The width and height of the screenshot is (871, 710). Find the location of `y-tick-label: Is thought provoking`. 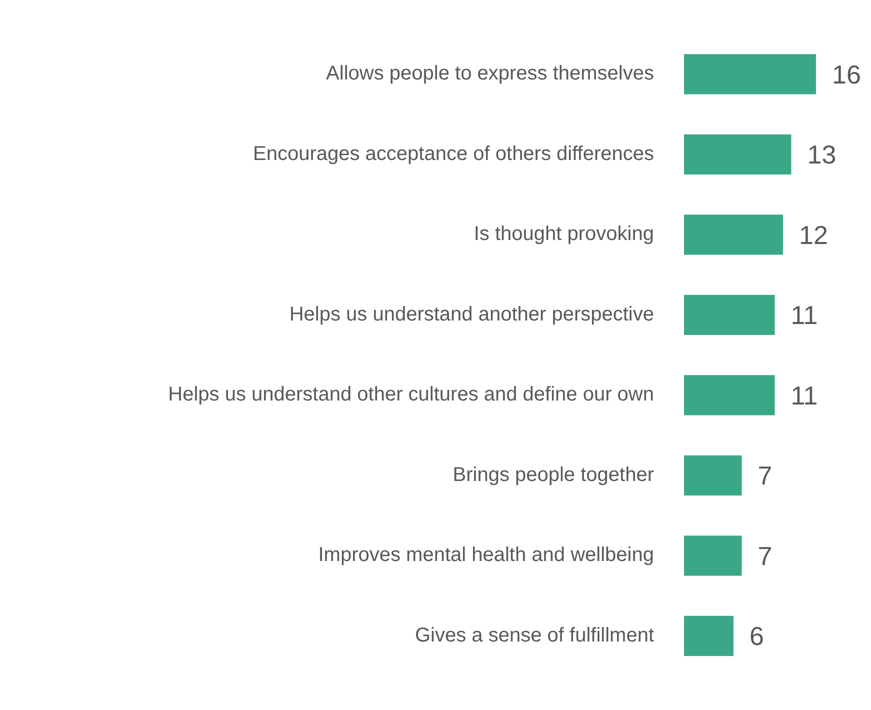

y-tick-label: Is thought provoking is located at coordinates (564, 234).